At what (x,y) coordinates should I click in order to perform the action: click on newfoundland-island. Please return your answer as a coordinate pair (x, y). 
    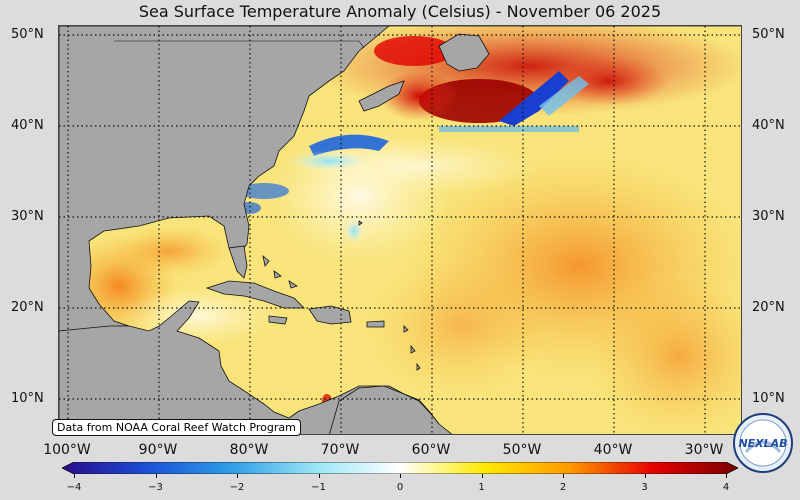
    Looking at the image, I should click on (464, 52).